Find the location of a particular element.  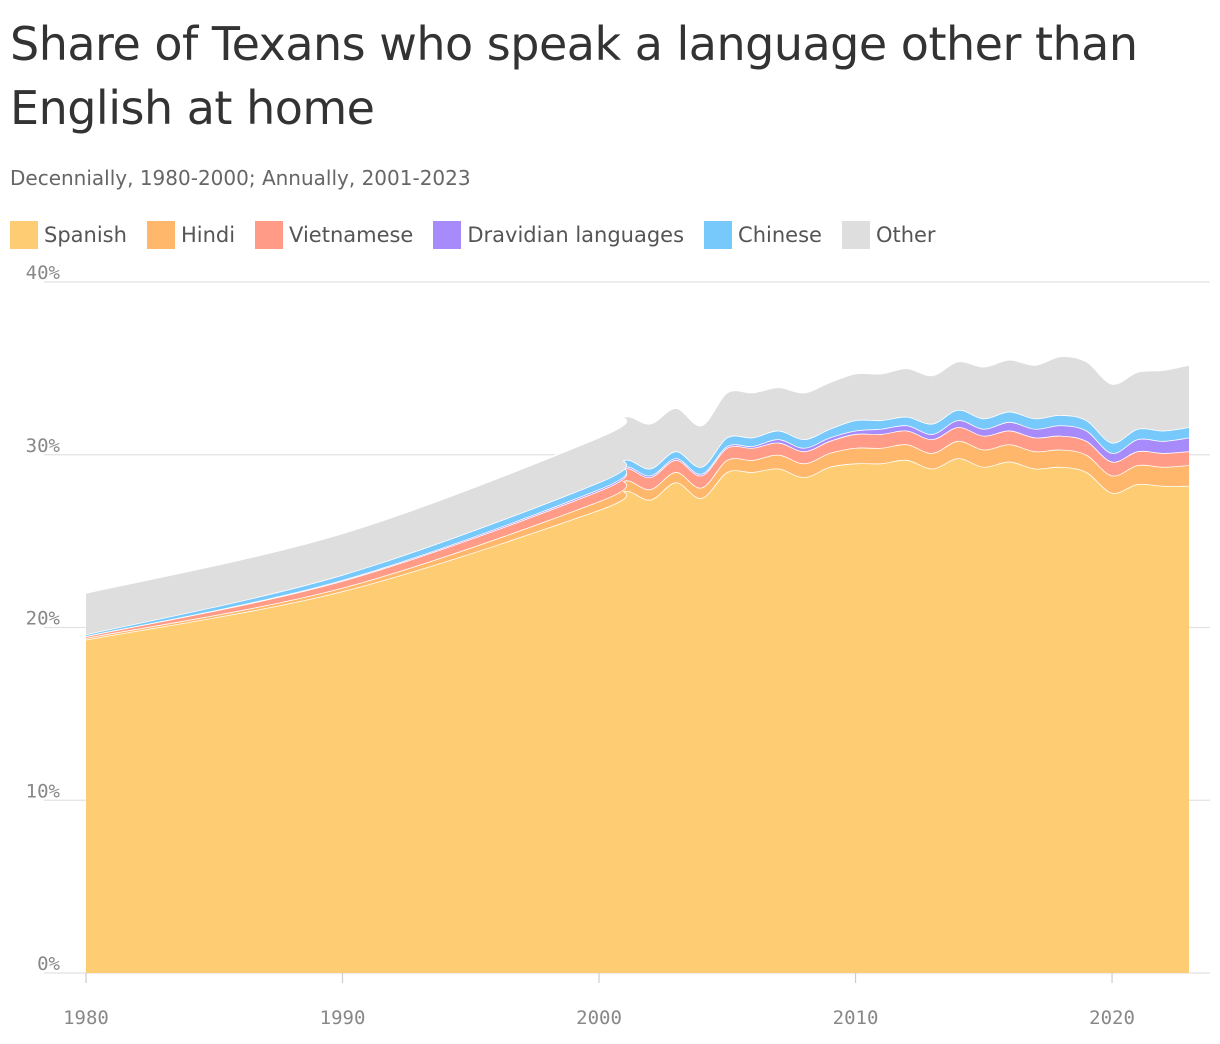

y-tick-label-20: 20% is located at coordinates (43, 619).